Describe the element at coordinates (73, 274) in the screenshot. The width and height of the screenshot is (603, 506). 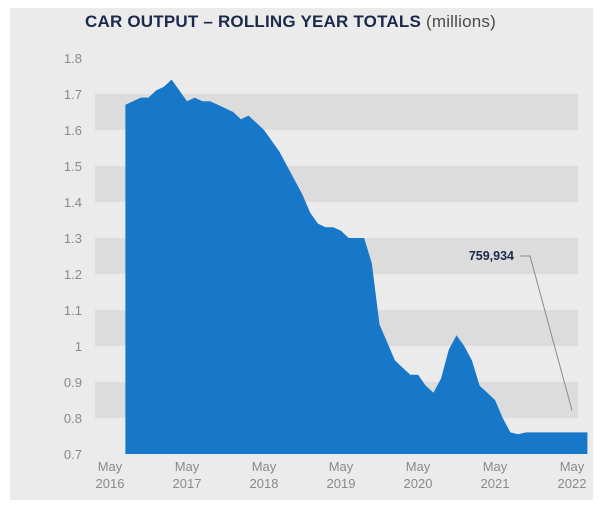
I see `y-tick-label: 1.2` at that location.